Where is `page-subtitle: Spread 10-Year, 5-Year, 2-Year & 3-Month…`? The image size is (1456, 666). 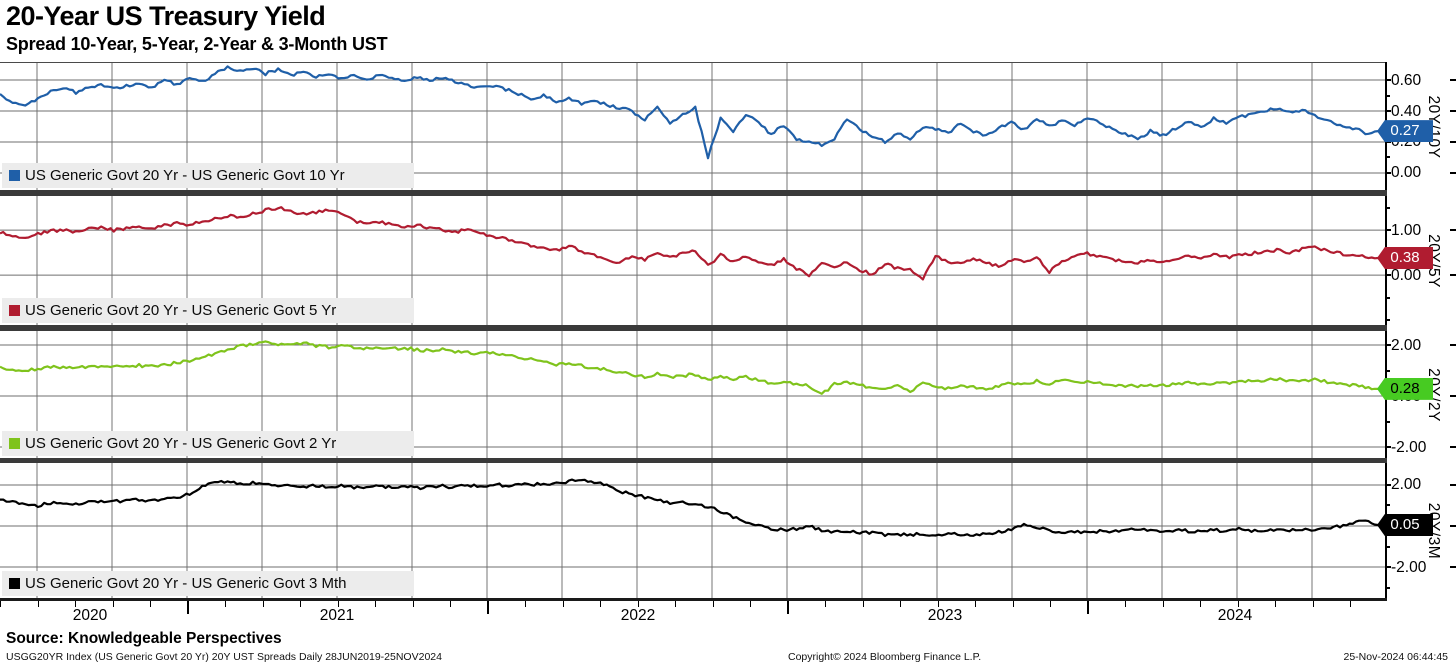 page-subtitle: Spread 10-Year, 5-Year, 2-Year & 3-Month… is located at coordinates (197, 44).